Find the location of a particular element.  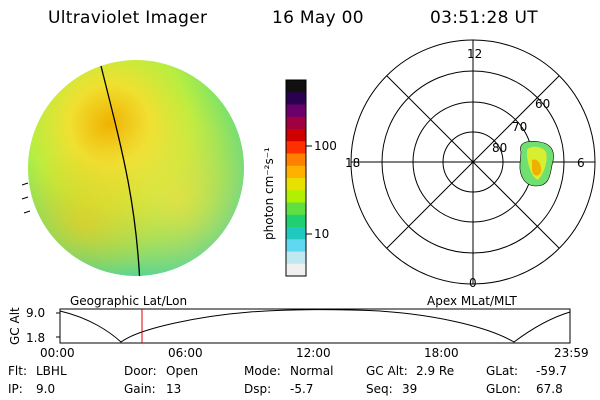

lat-label-60: 60 is located at coordinates (543, 104).